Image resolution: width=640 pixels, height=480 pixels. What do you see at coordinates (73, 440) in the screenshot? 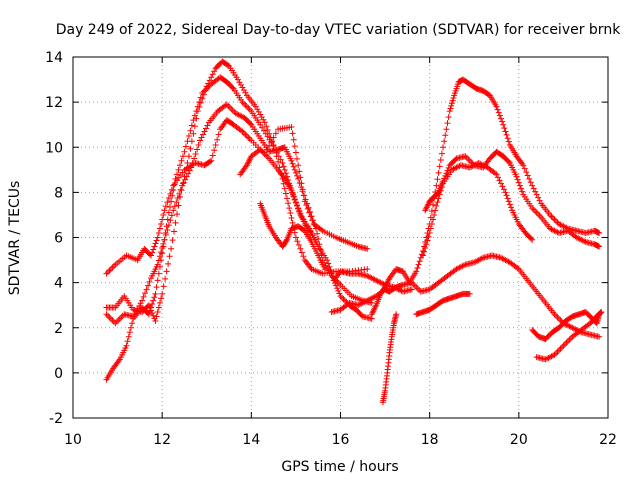
I see `x-tick-label: 10` at bounding box center [73, 440].